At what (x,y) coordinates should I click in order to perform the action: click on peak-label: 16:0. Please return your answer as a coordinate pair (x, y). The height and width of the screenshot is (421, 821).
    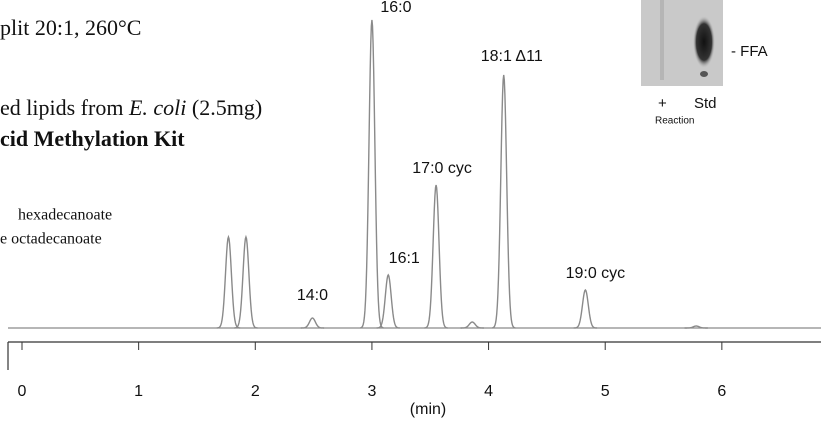
    Looking at the image, I should click on (395, 8).